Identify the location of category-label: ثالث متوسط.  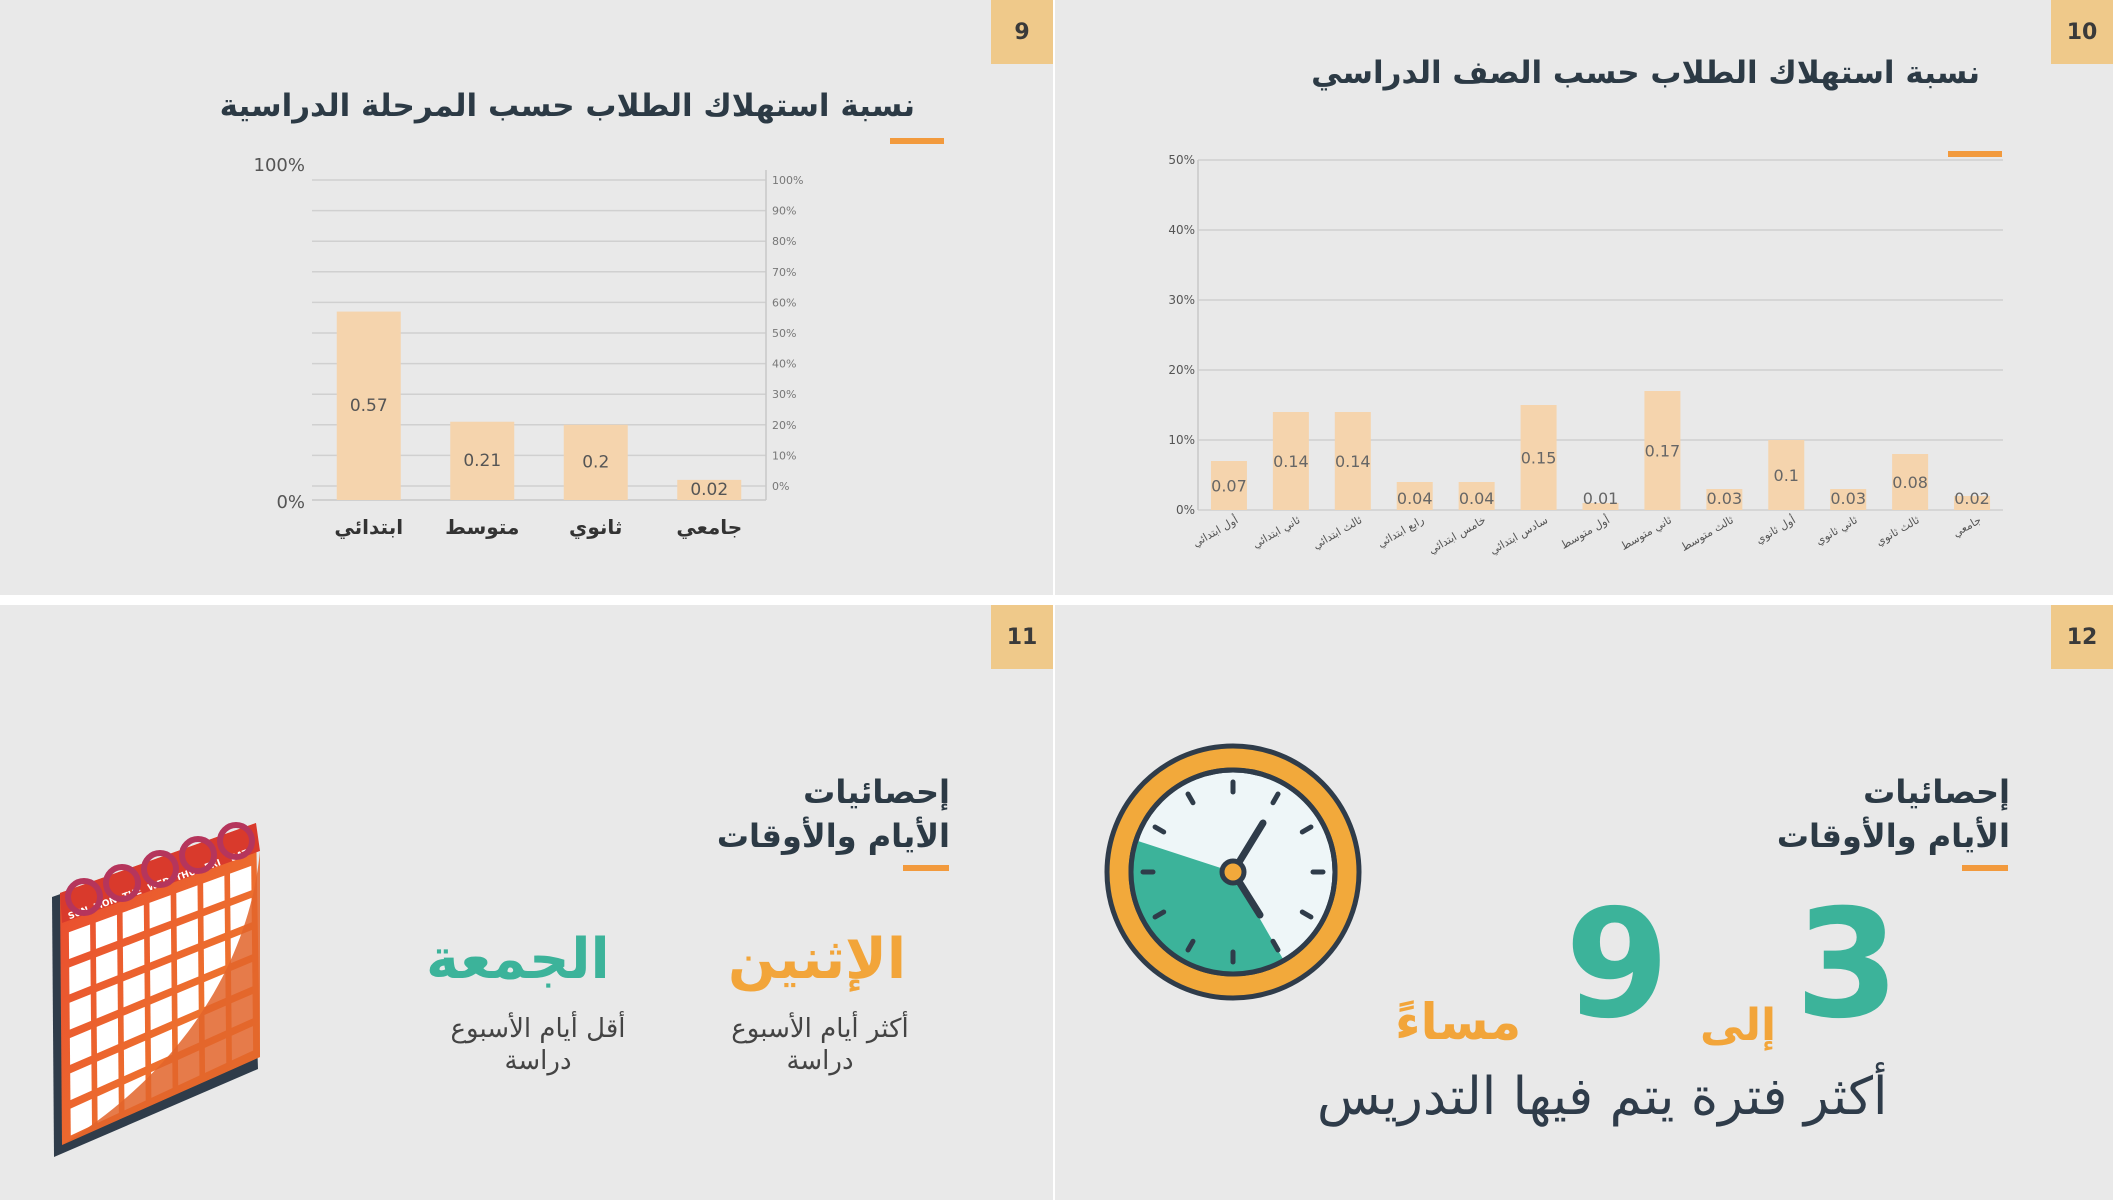
(1707, 533).